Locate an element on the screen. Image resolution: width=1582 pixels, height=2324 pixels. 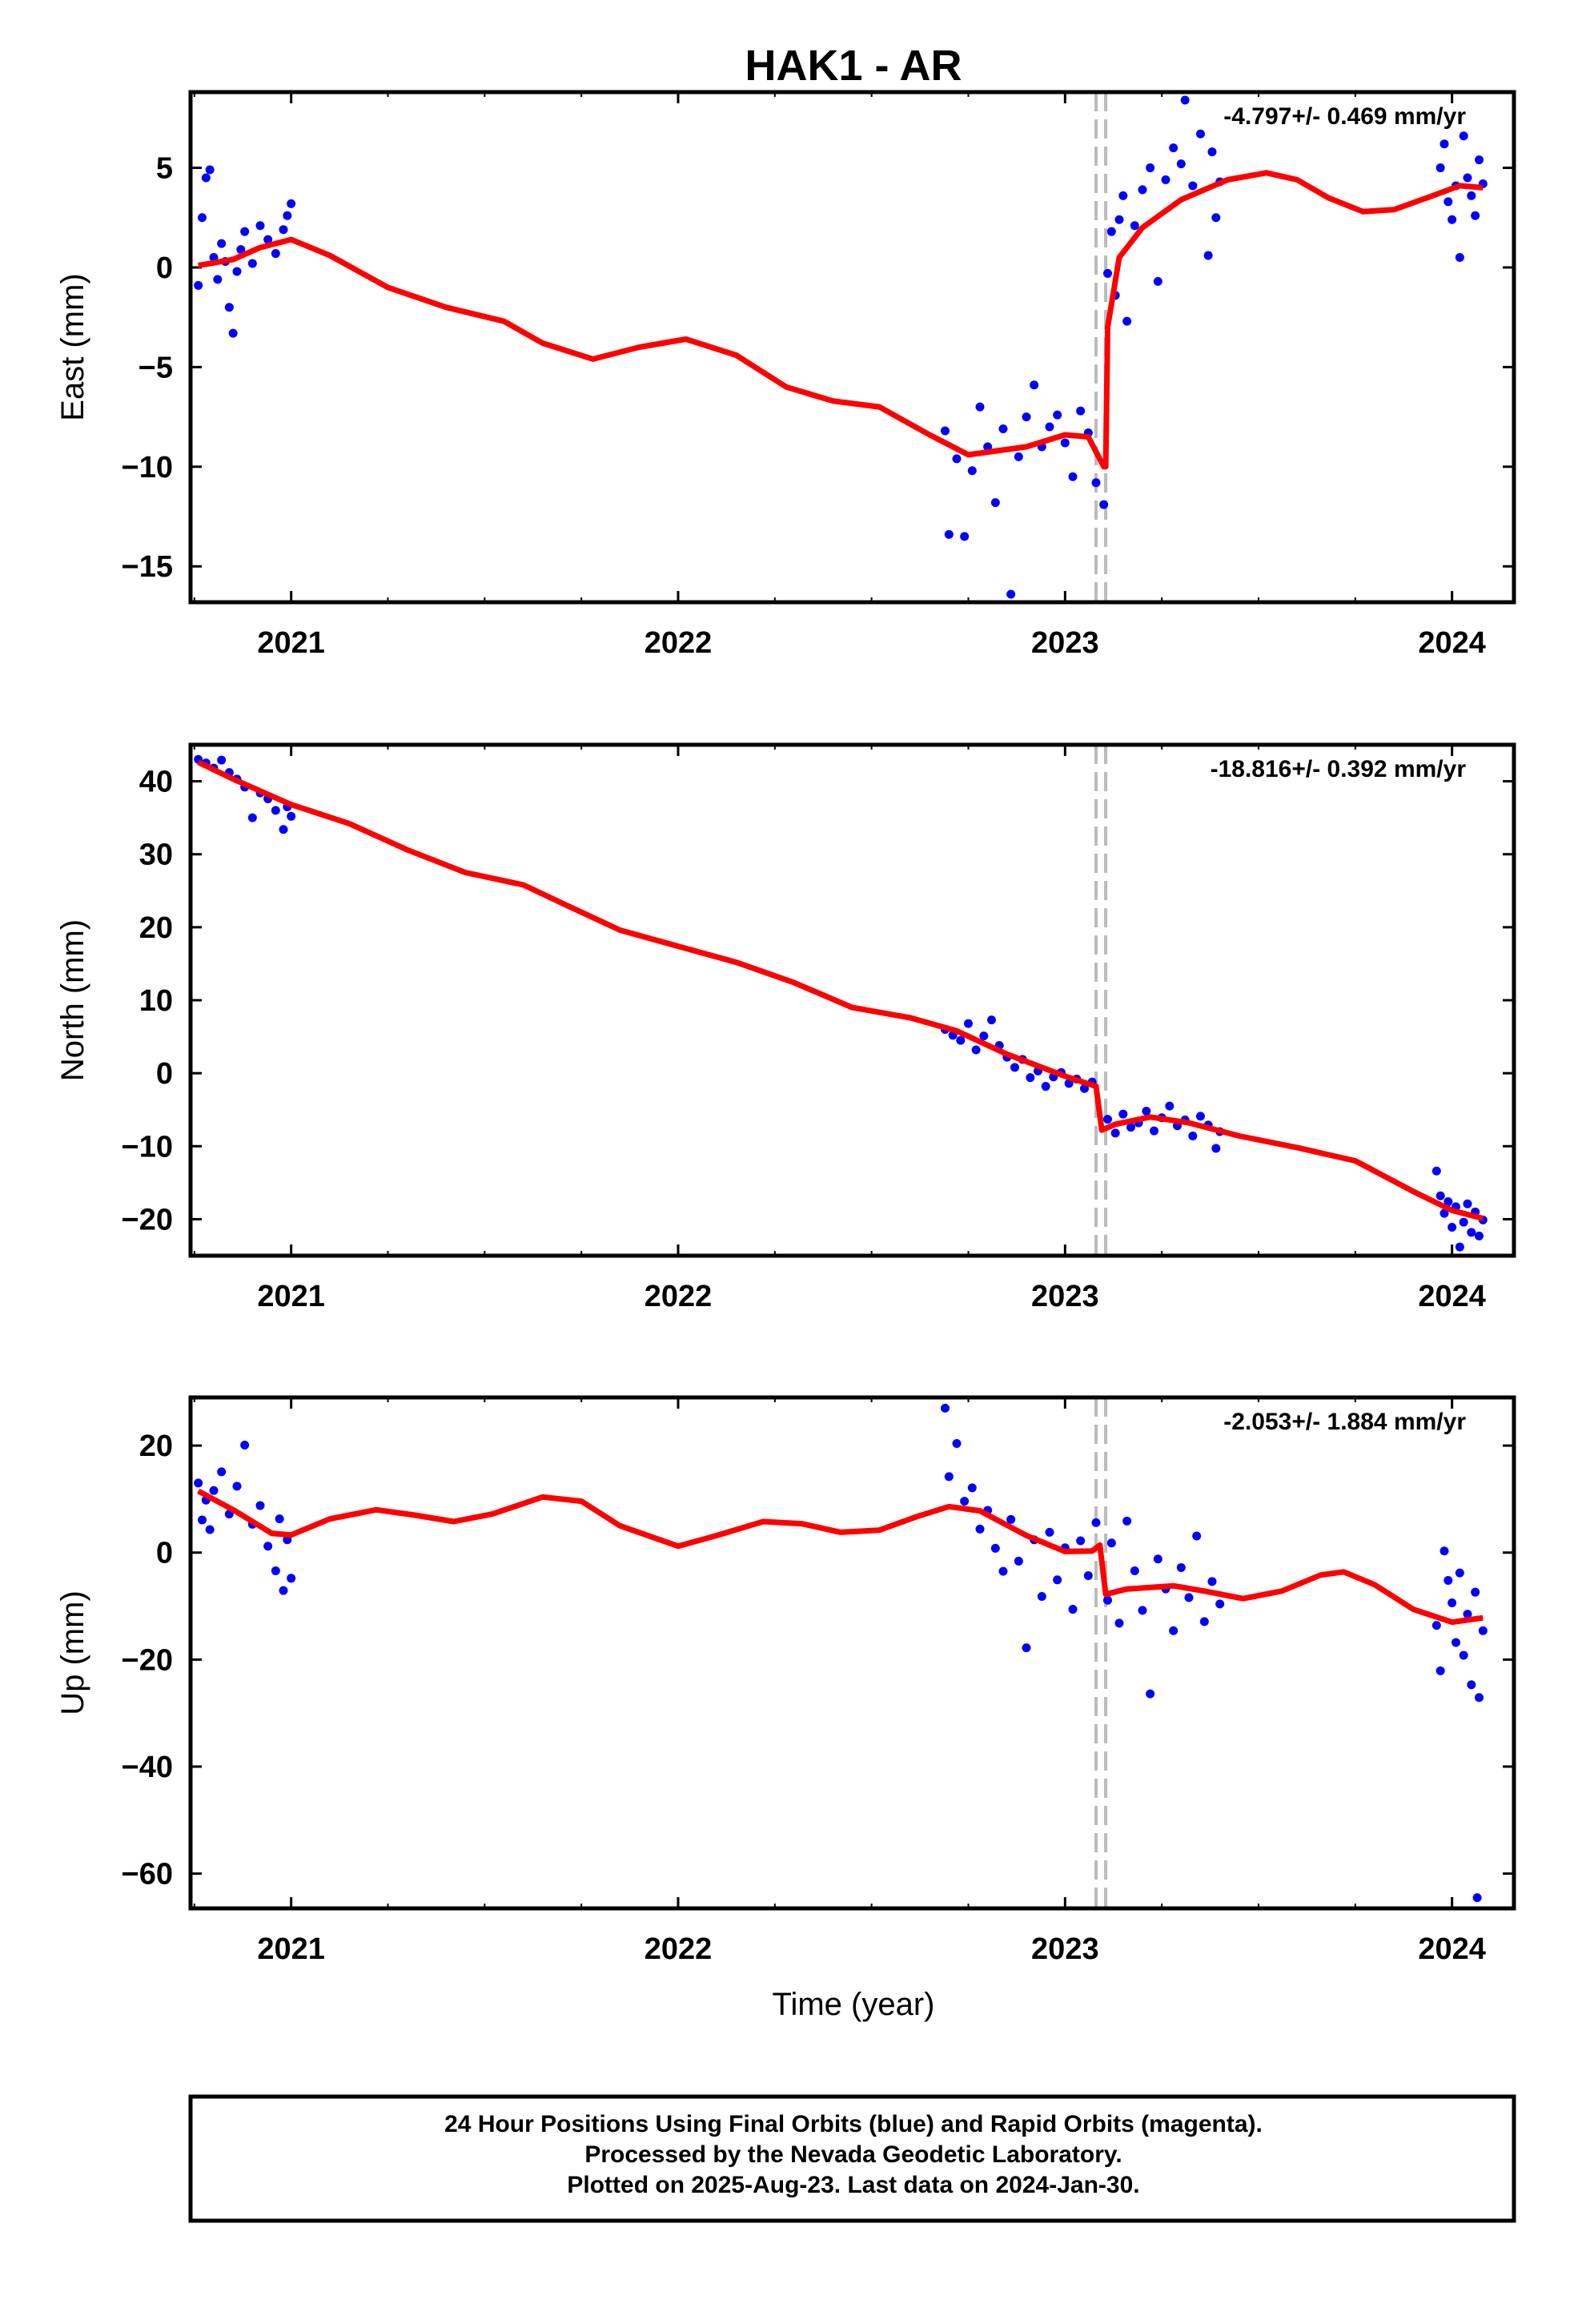
north-x-tick-label: 2024 is located at coordinates (1452, 1296).